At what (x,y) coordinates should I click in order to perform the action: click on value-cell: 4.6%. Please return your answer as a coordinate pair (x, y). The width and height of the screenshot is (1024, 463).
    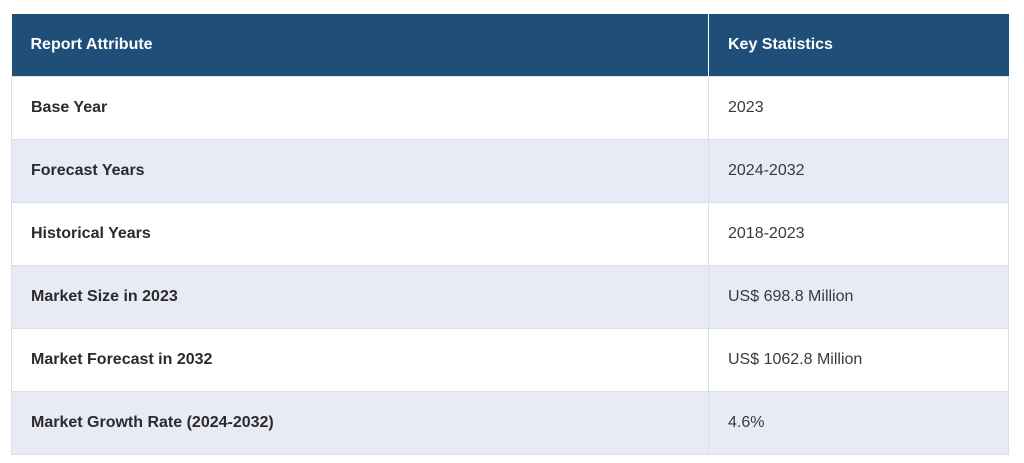
    Looking at the image, I should click on (858, 422).